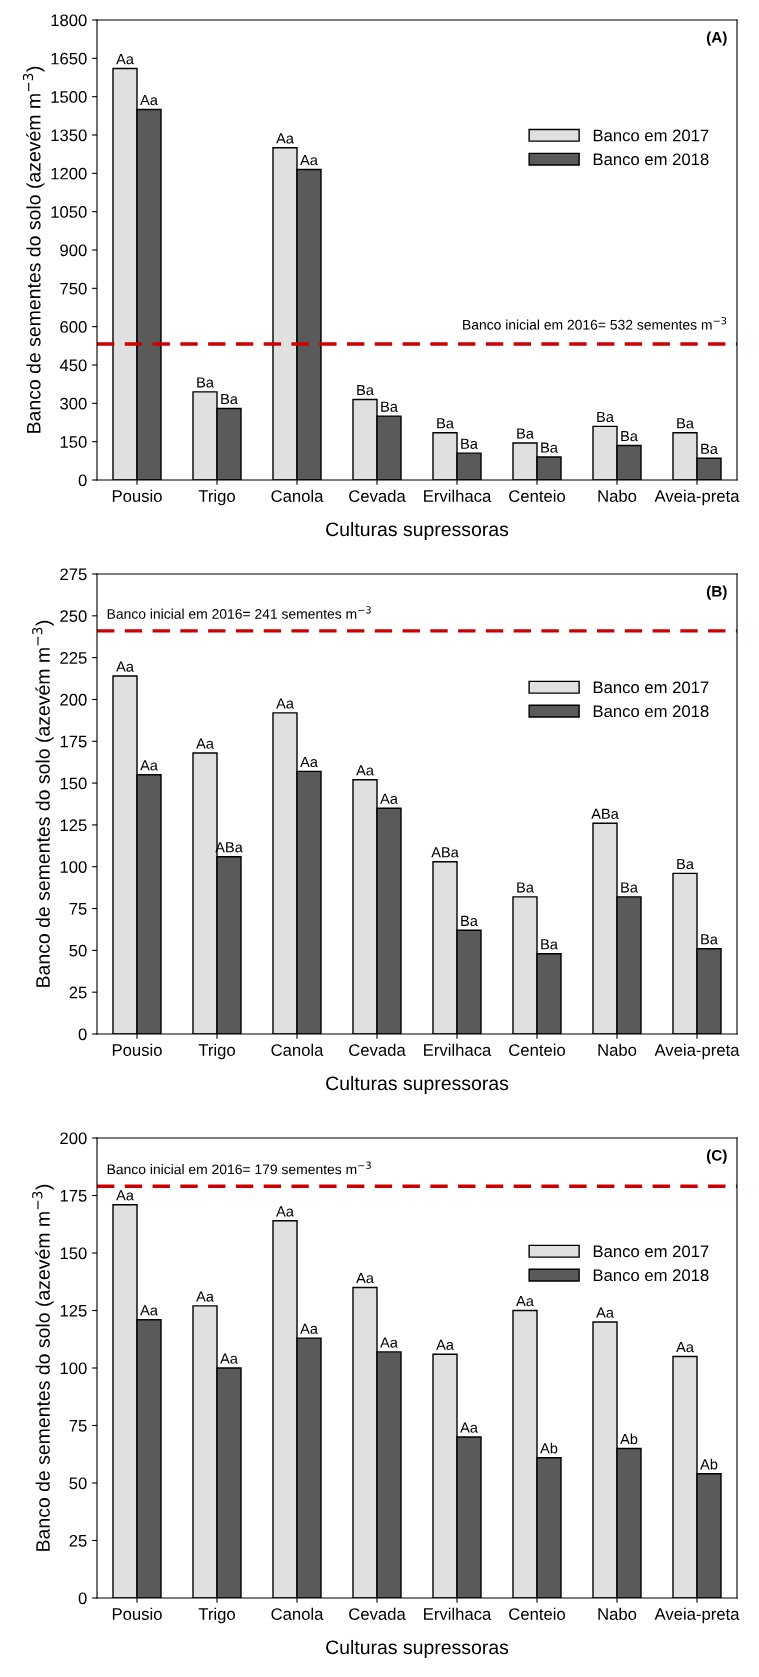 Image resolution: width=759 pixels, height=1677 pixels. I want to click on y-tick-label: 275, so click(73, 574).